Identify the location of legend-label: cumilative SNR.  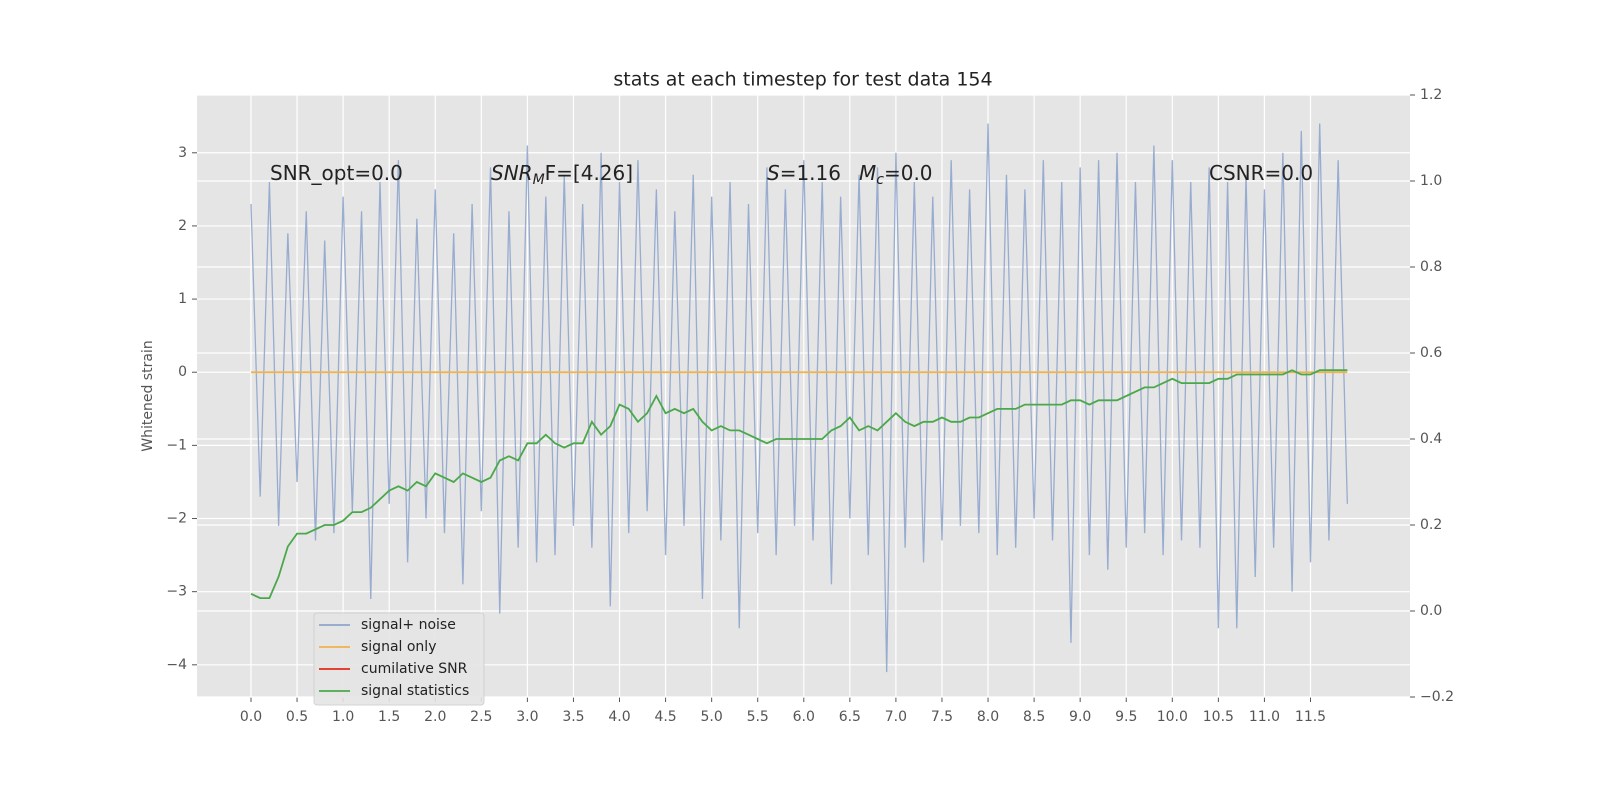
(414, 669).